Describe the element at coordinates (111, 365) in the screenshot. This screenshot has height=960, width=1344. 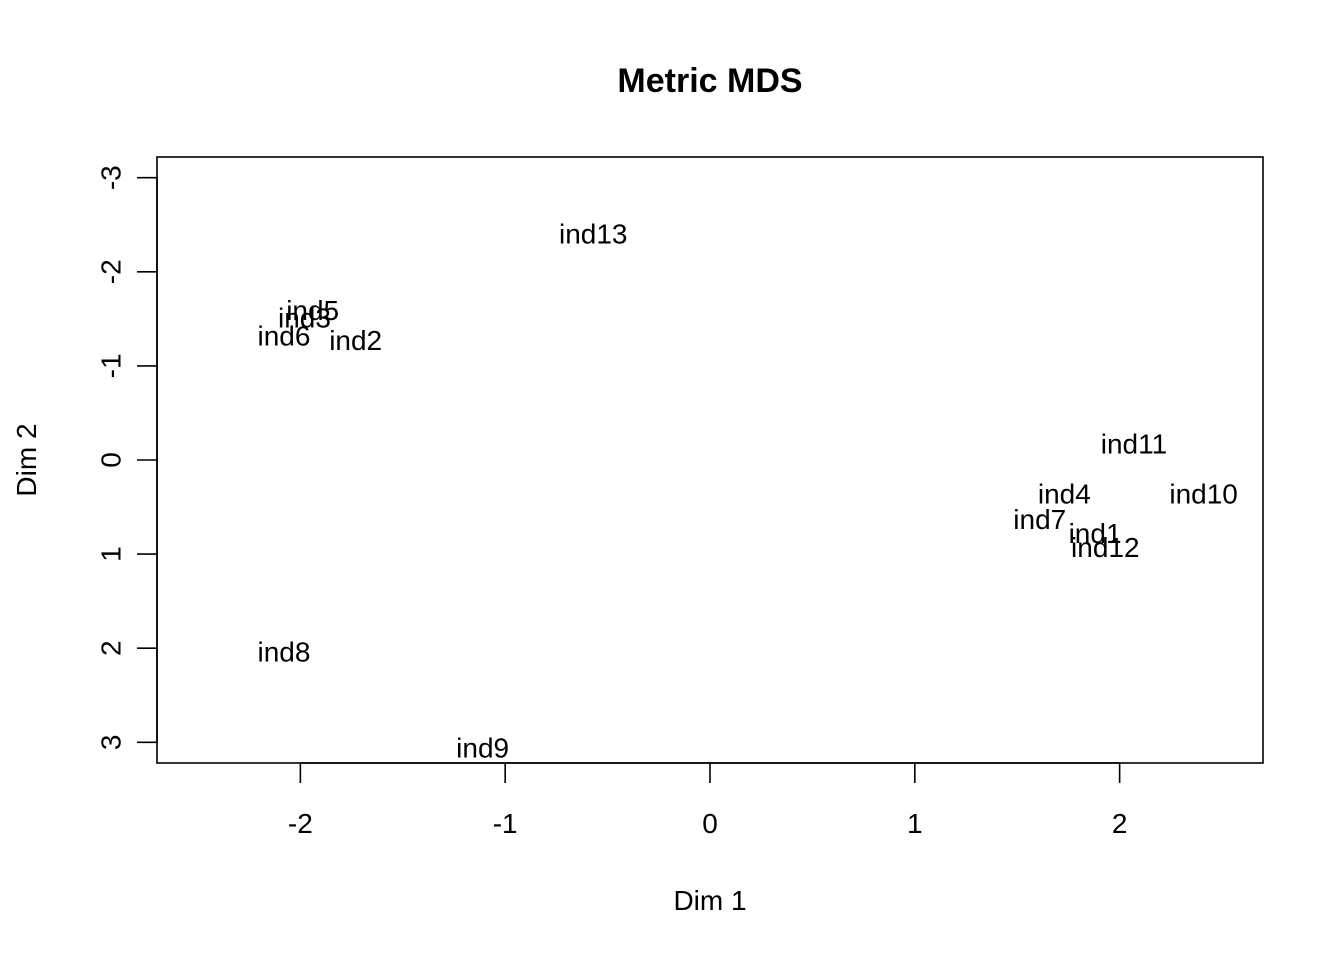
I see `y-tick-label: -1` at that location.